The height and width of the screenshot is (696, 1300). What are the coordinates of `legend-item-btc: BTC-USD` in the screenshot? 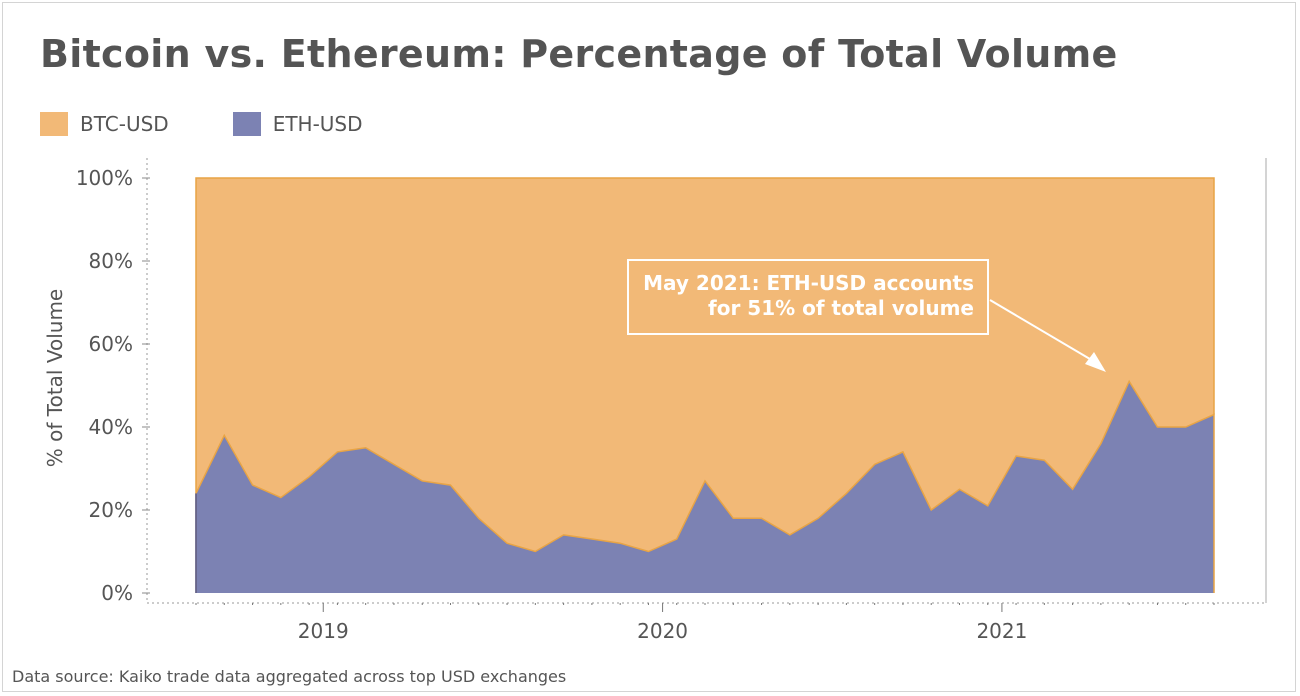 It's located at (104, 124).